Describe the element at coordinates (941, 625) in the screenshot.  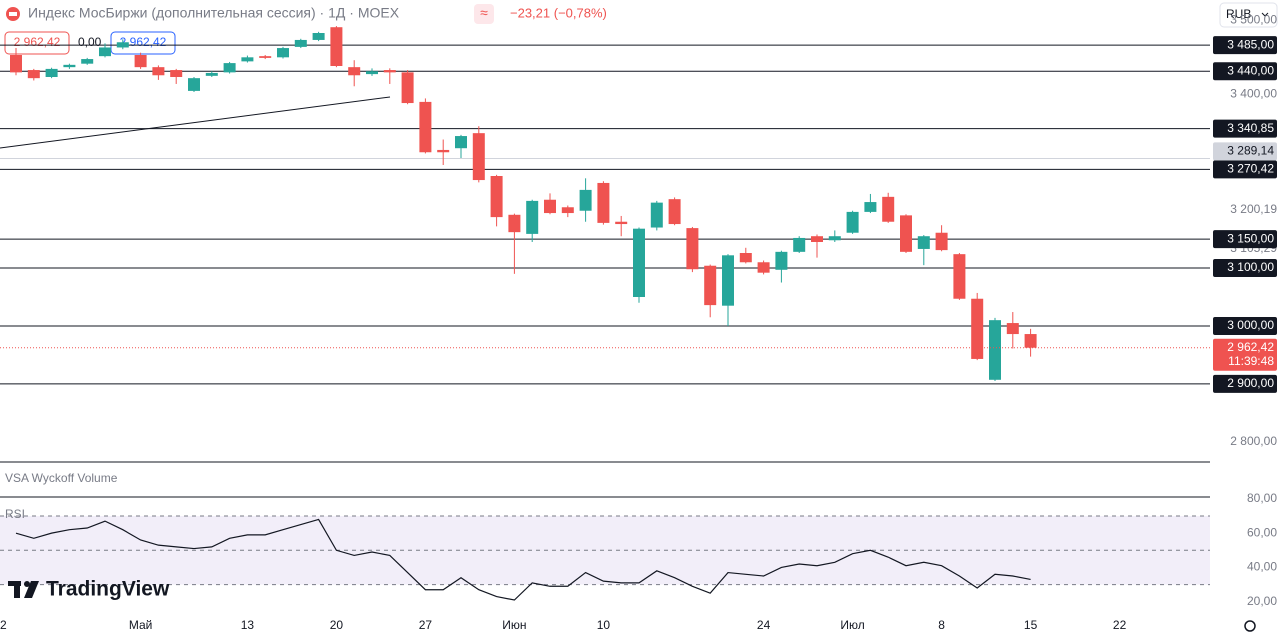
I see `x-tick-label: 8` at that location.